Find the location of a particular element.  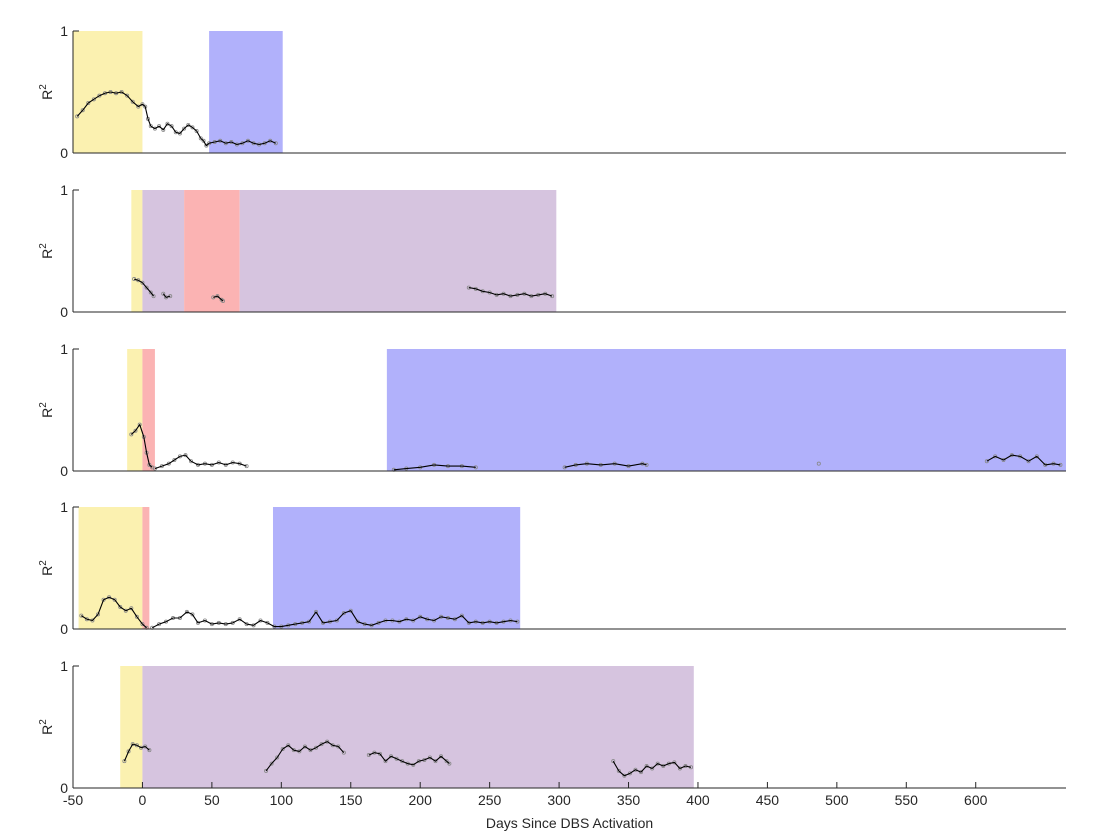

x-tick-label: 200 is located at coordinates (421, 800).